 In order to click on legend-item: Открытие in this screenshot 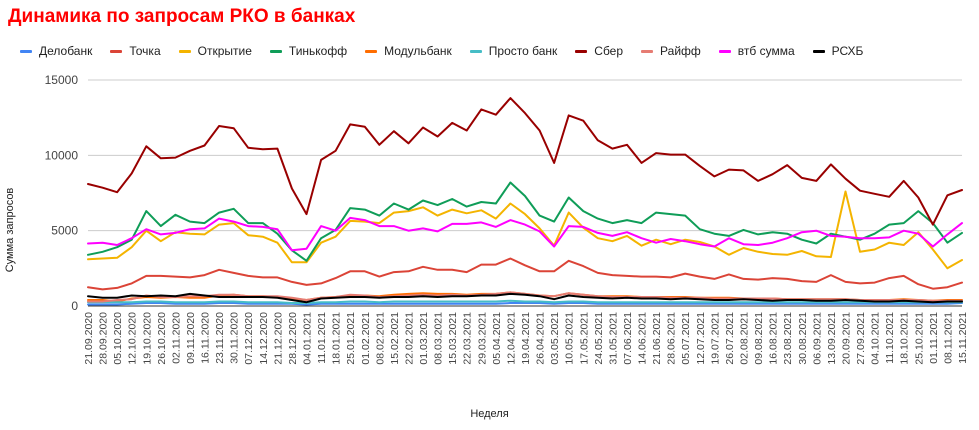, I will do `click(215, 51)`.